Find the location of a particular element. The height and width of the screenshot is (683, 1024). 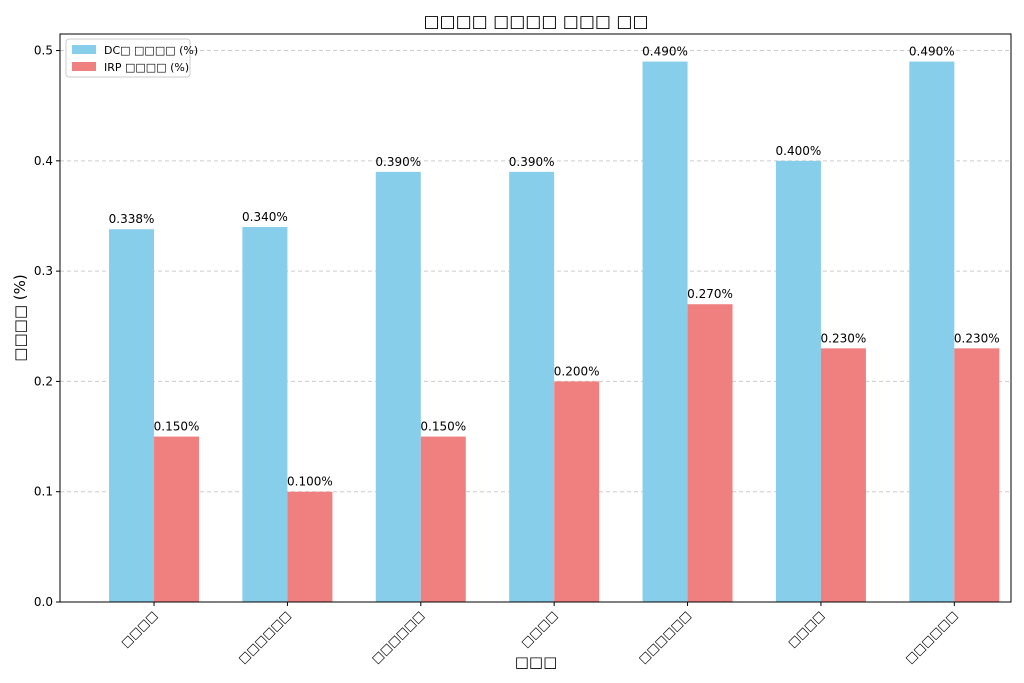

y-axis-label: □□□□ (%) is located at coordinates (20, 317).